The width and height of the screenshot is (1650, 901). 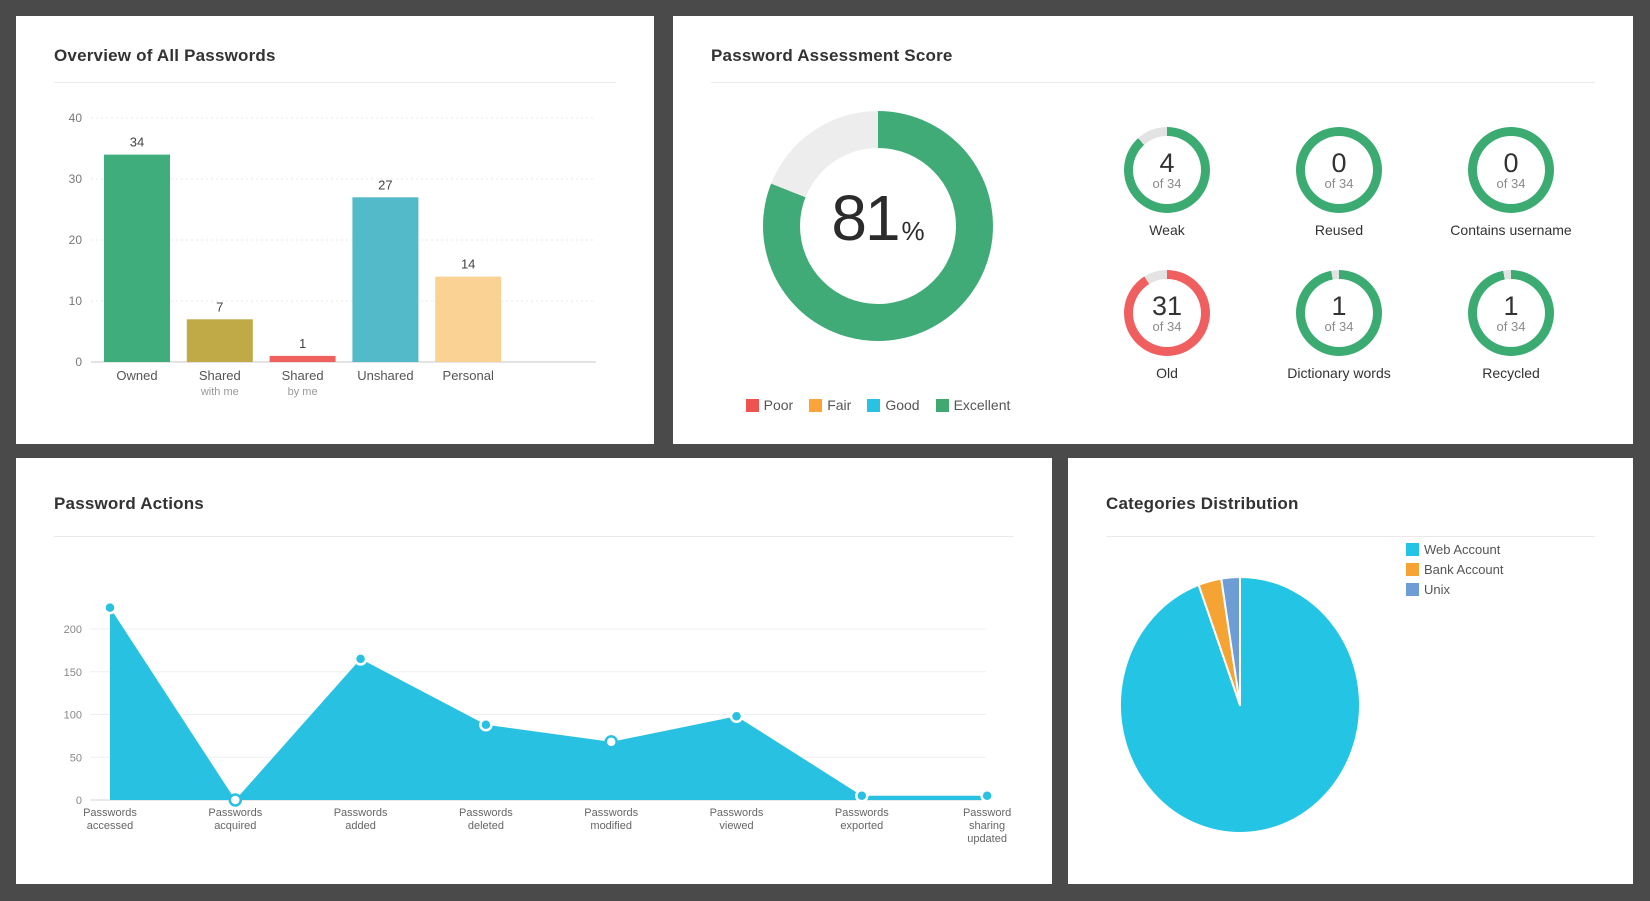 What do you see at coordinates (73, 673) in the screenshot?
I see `y-tick-label: 150` at bounding box center [73, 673].